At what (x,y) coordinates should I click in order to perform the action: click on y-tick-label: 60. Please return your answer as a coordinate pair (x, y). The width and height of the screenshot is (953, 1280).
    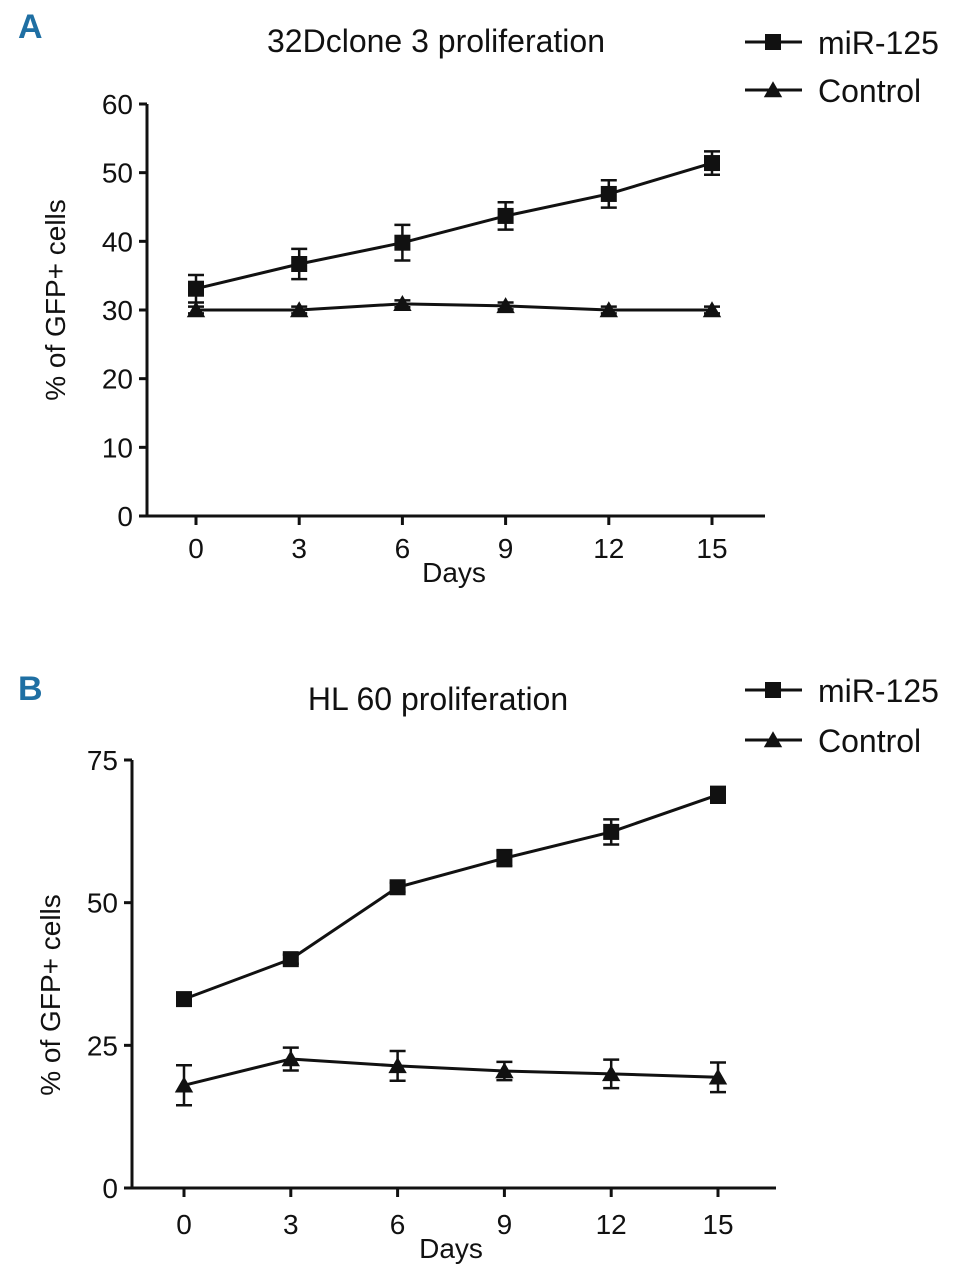
    Looking at the image, I should click on (117, 104).